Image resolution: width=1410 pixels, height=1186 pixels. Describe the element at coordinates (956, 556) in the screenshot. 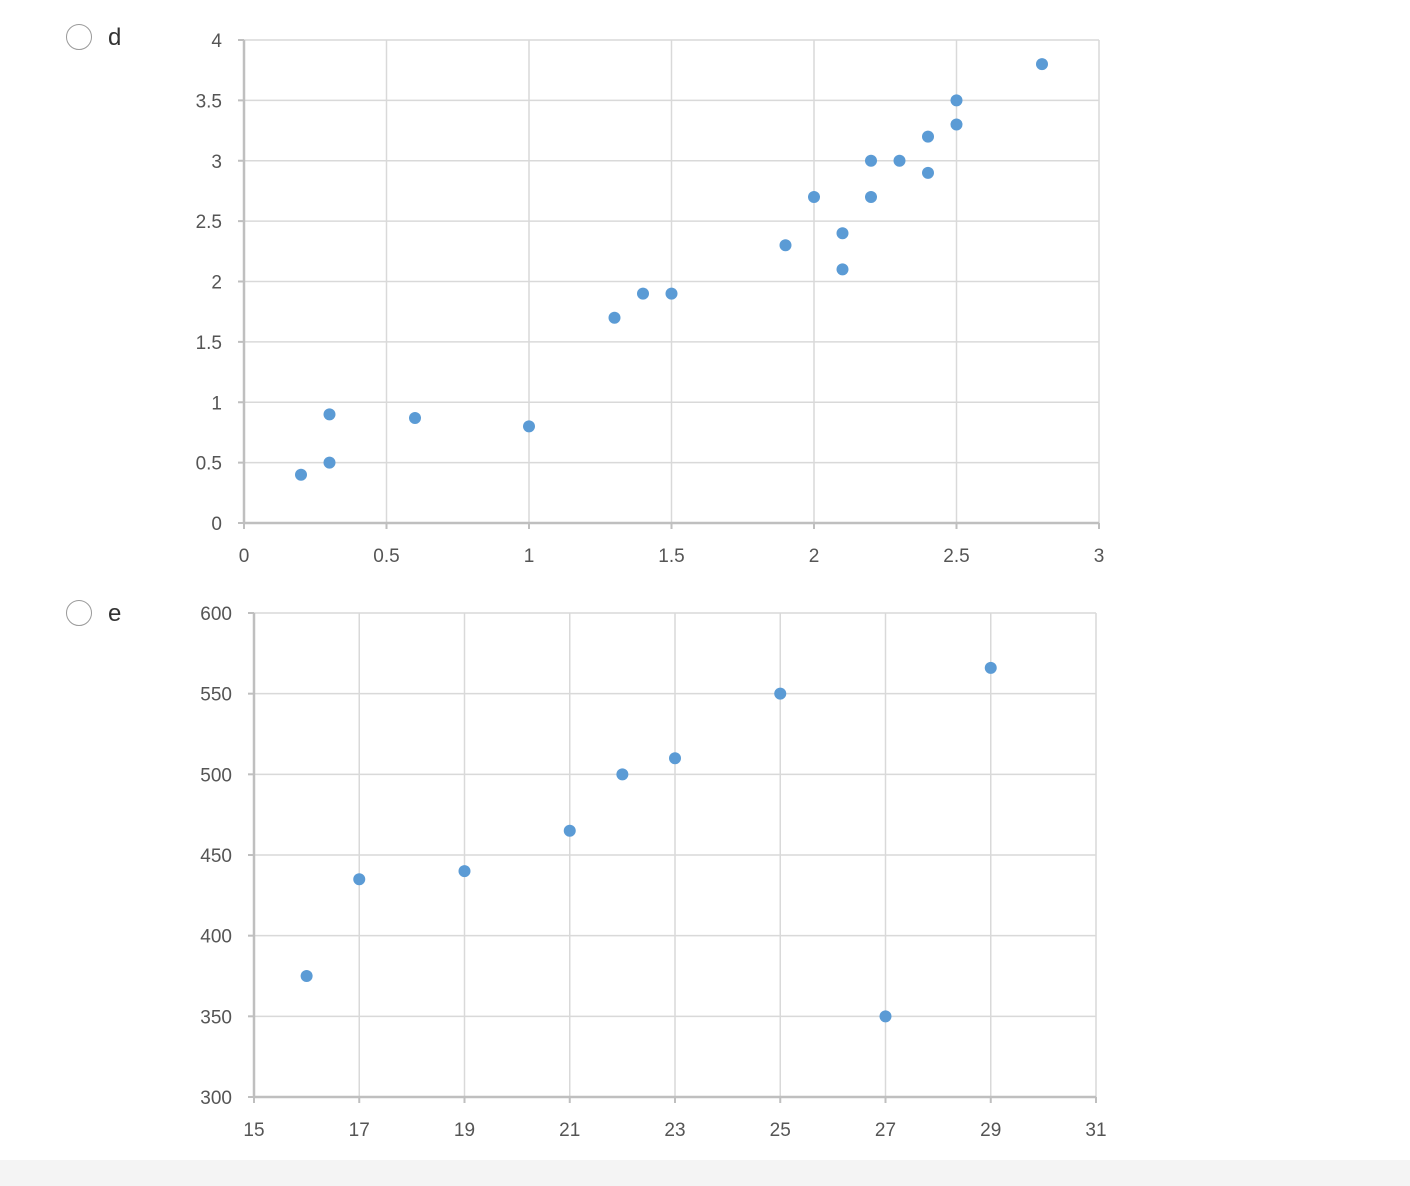

I see `x-tick-label: 2.5` at that location.